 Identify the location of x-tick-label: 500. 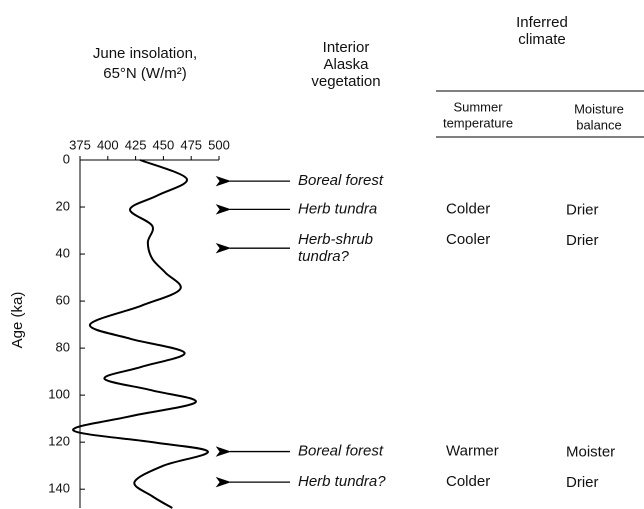
(219, 144).